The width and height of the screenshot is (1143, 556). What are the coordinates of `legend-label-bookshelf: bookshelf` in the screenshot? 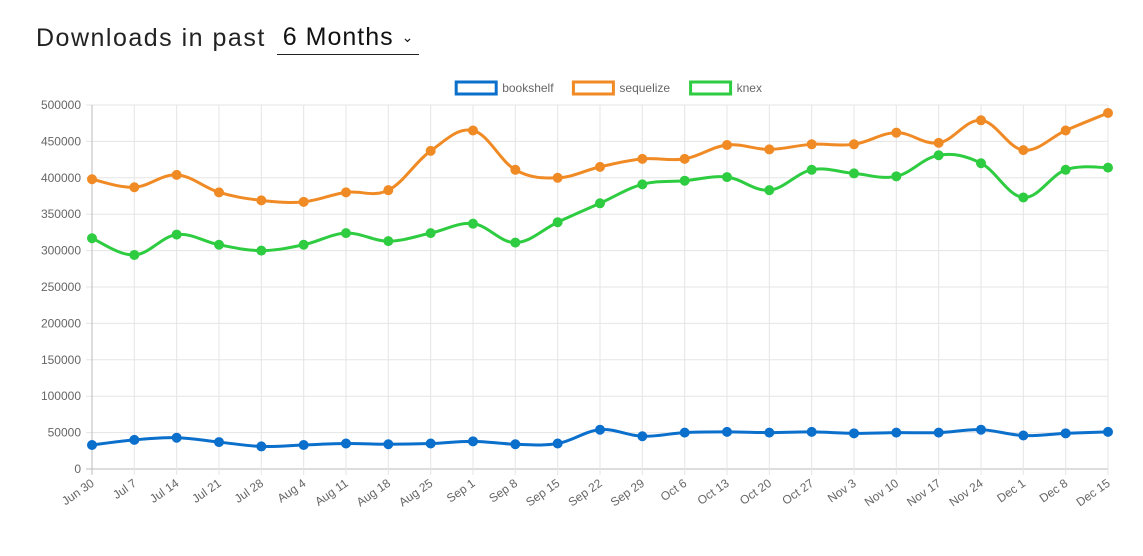 It's located at (528, 88).